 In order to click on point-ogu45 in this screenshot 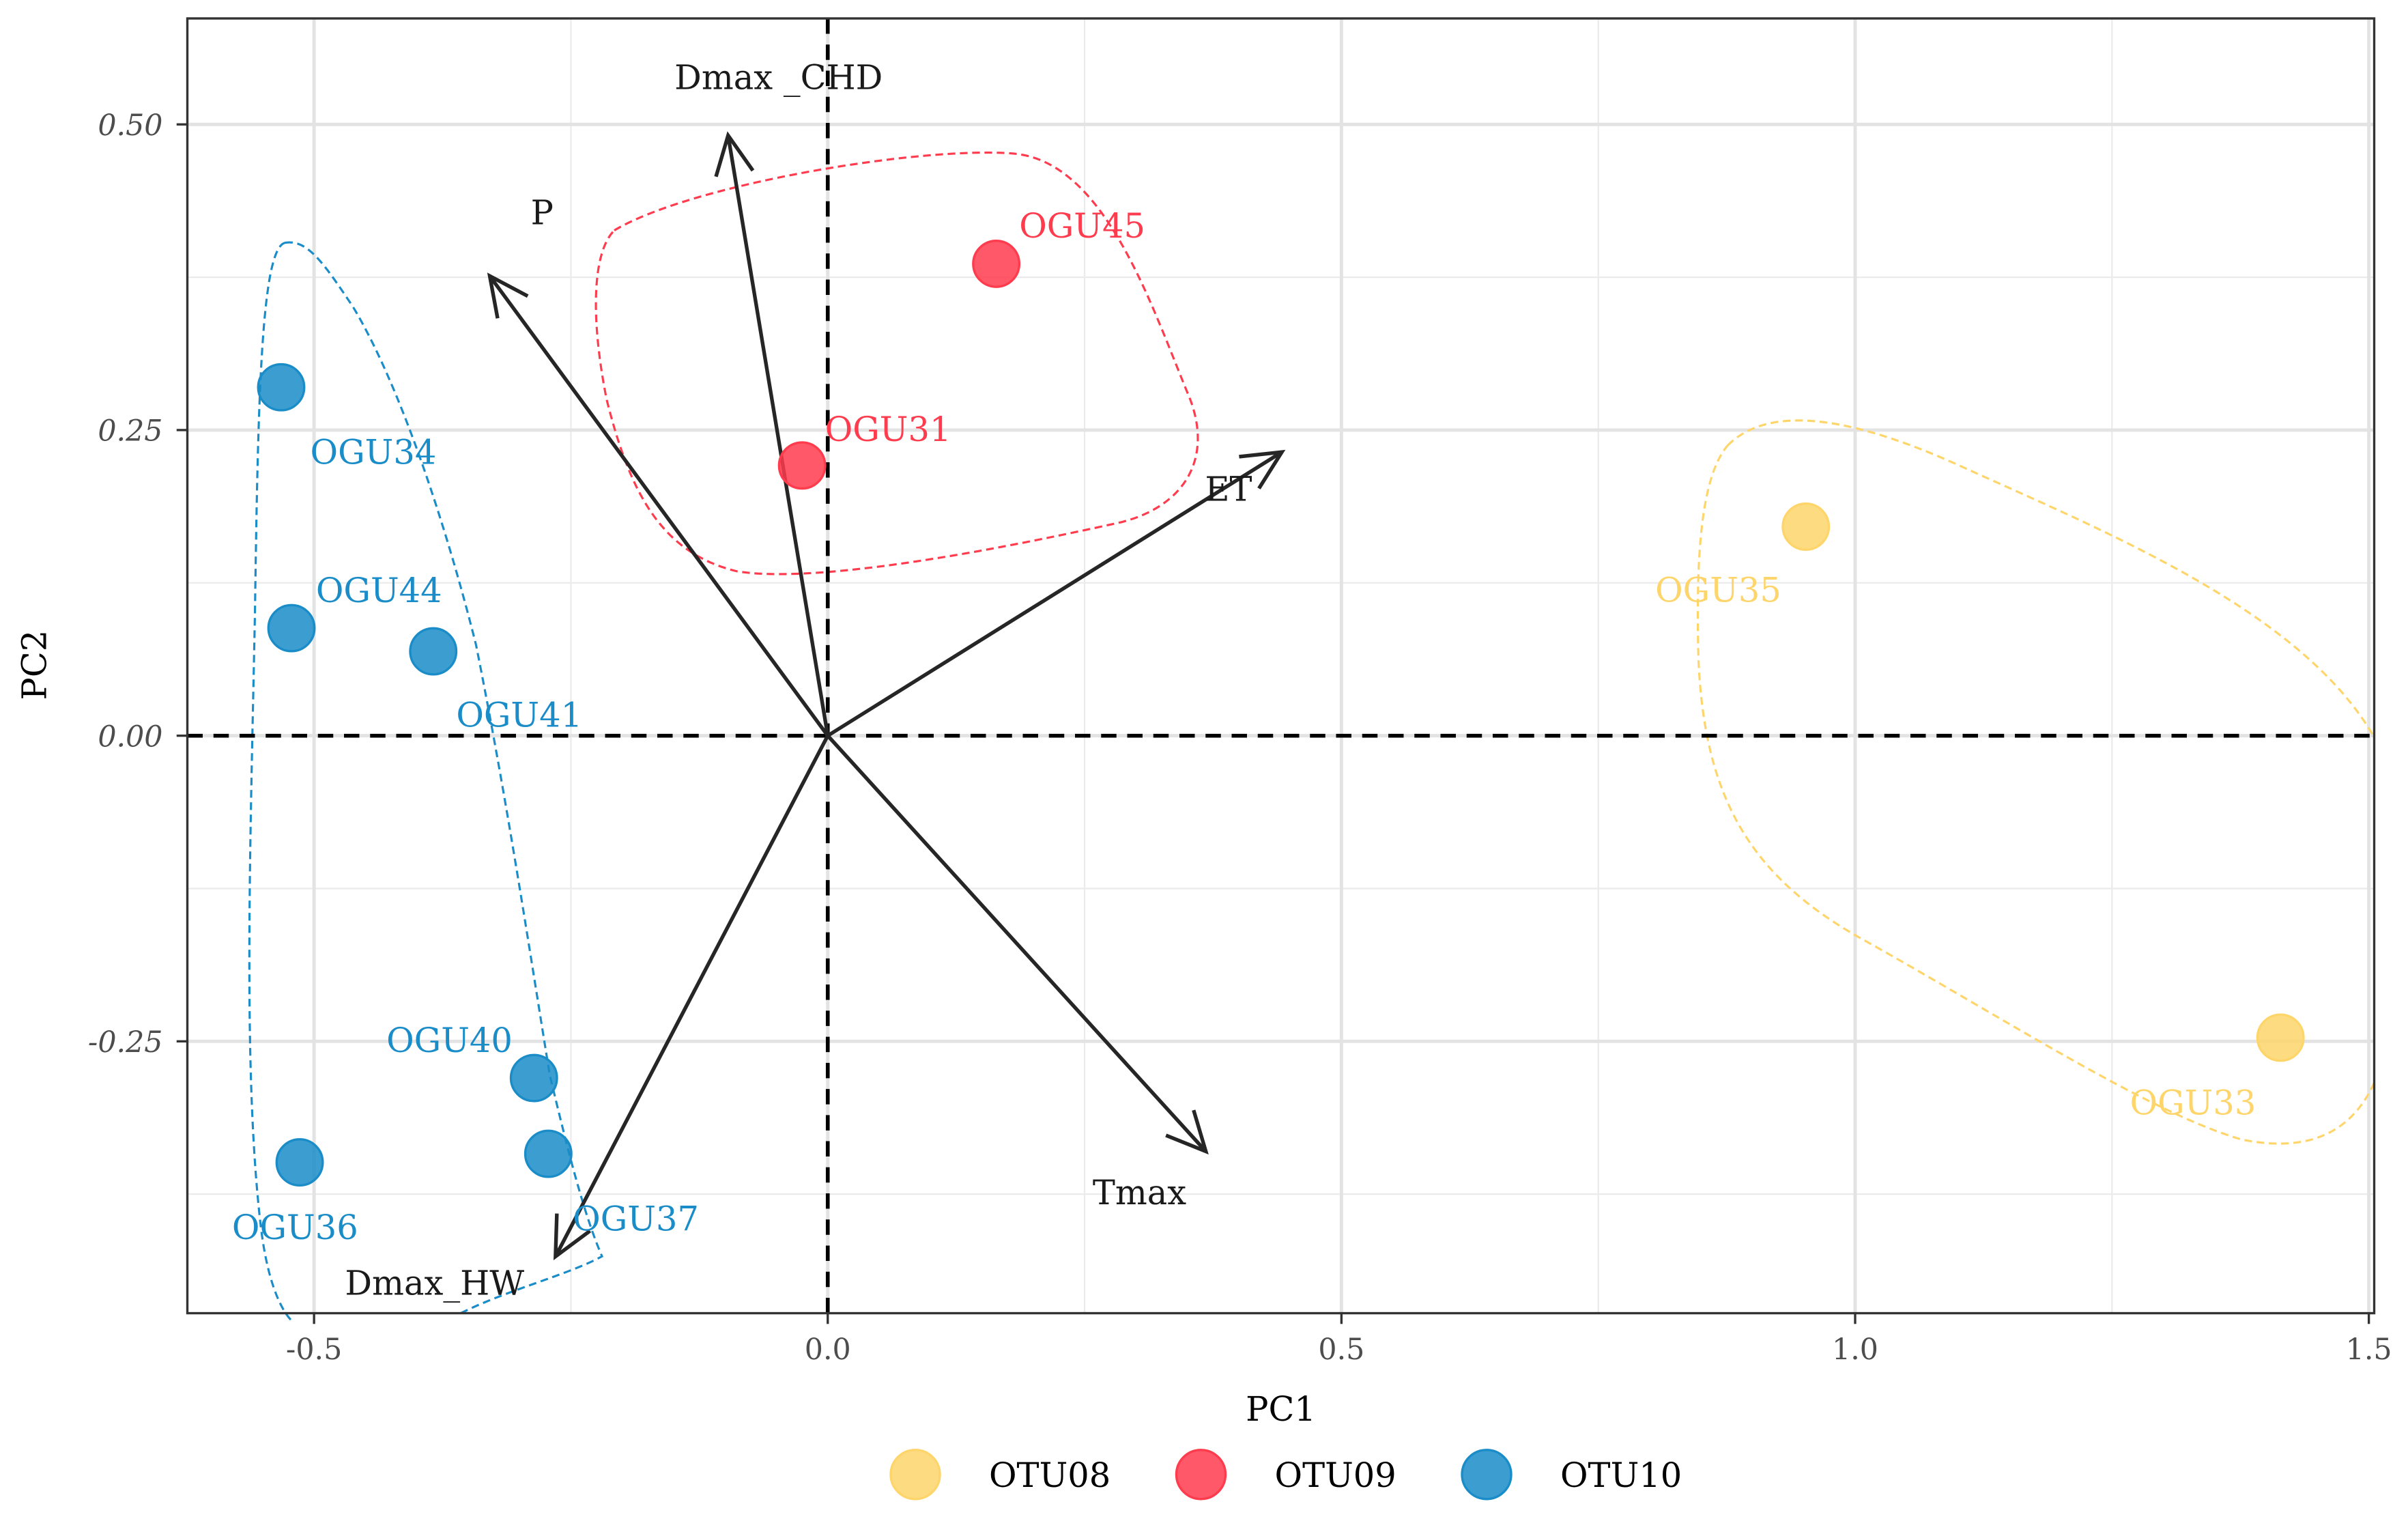, I will do `click(996, 263)`.